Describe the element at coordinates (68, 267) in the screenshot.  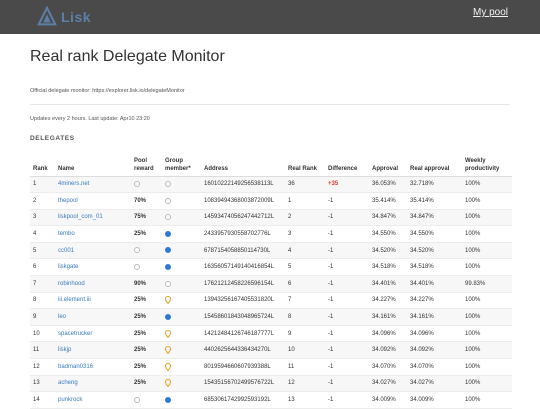
I see `delegate-name-link: liskgate` at that location.